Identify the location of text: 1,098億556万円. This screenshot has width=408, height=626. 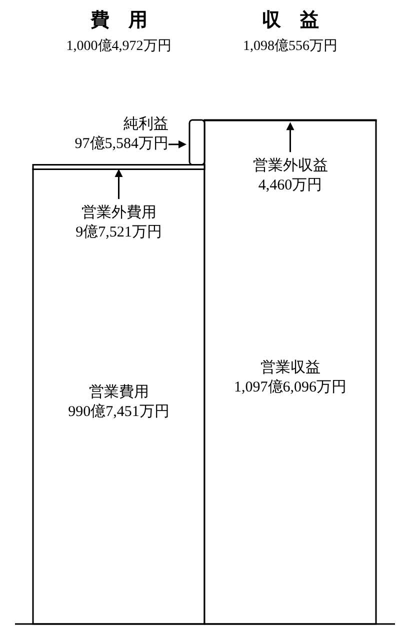
(290, 46).